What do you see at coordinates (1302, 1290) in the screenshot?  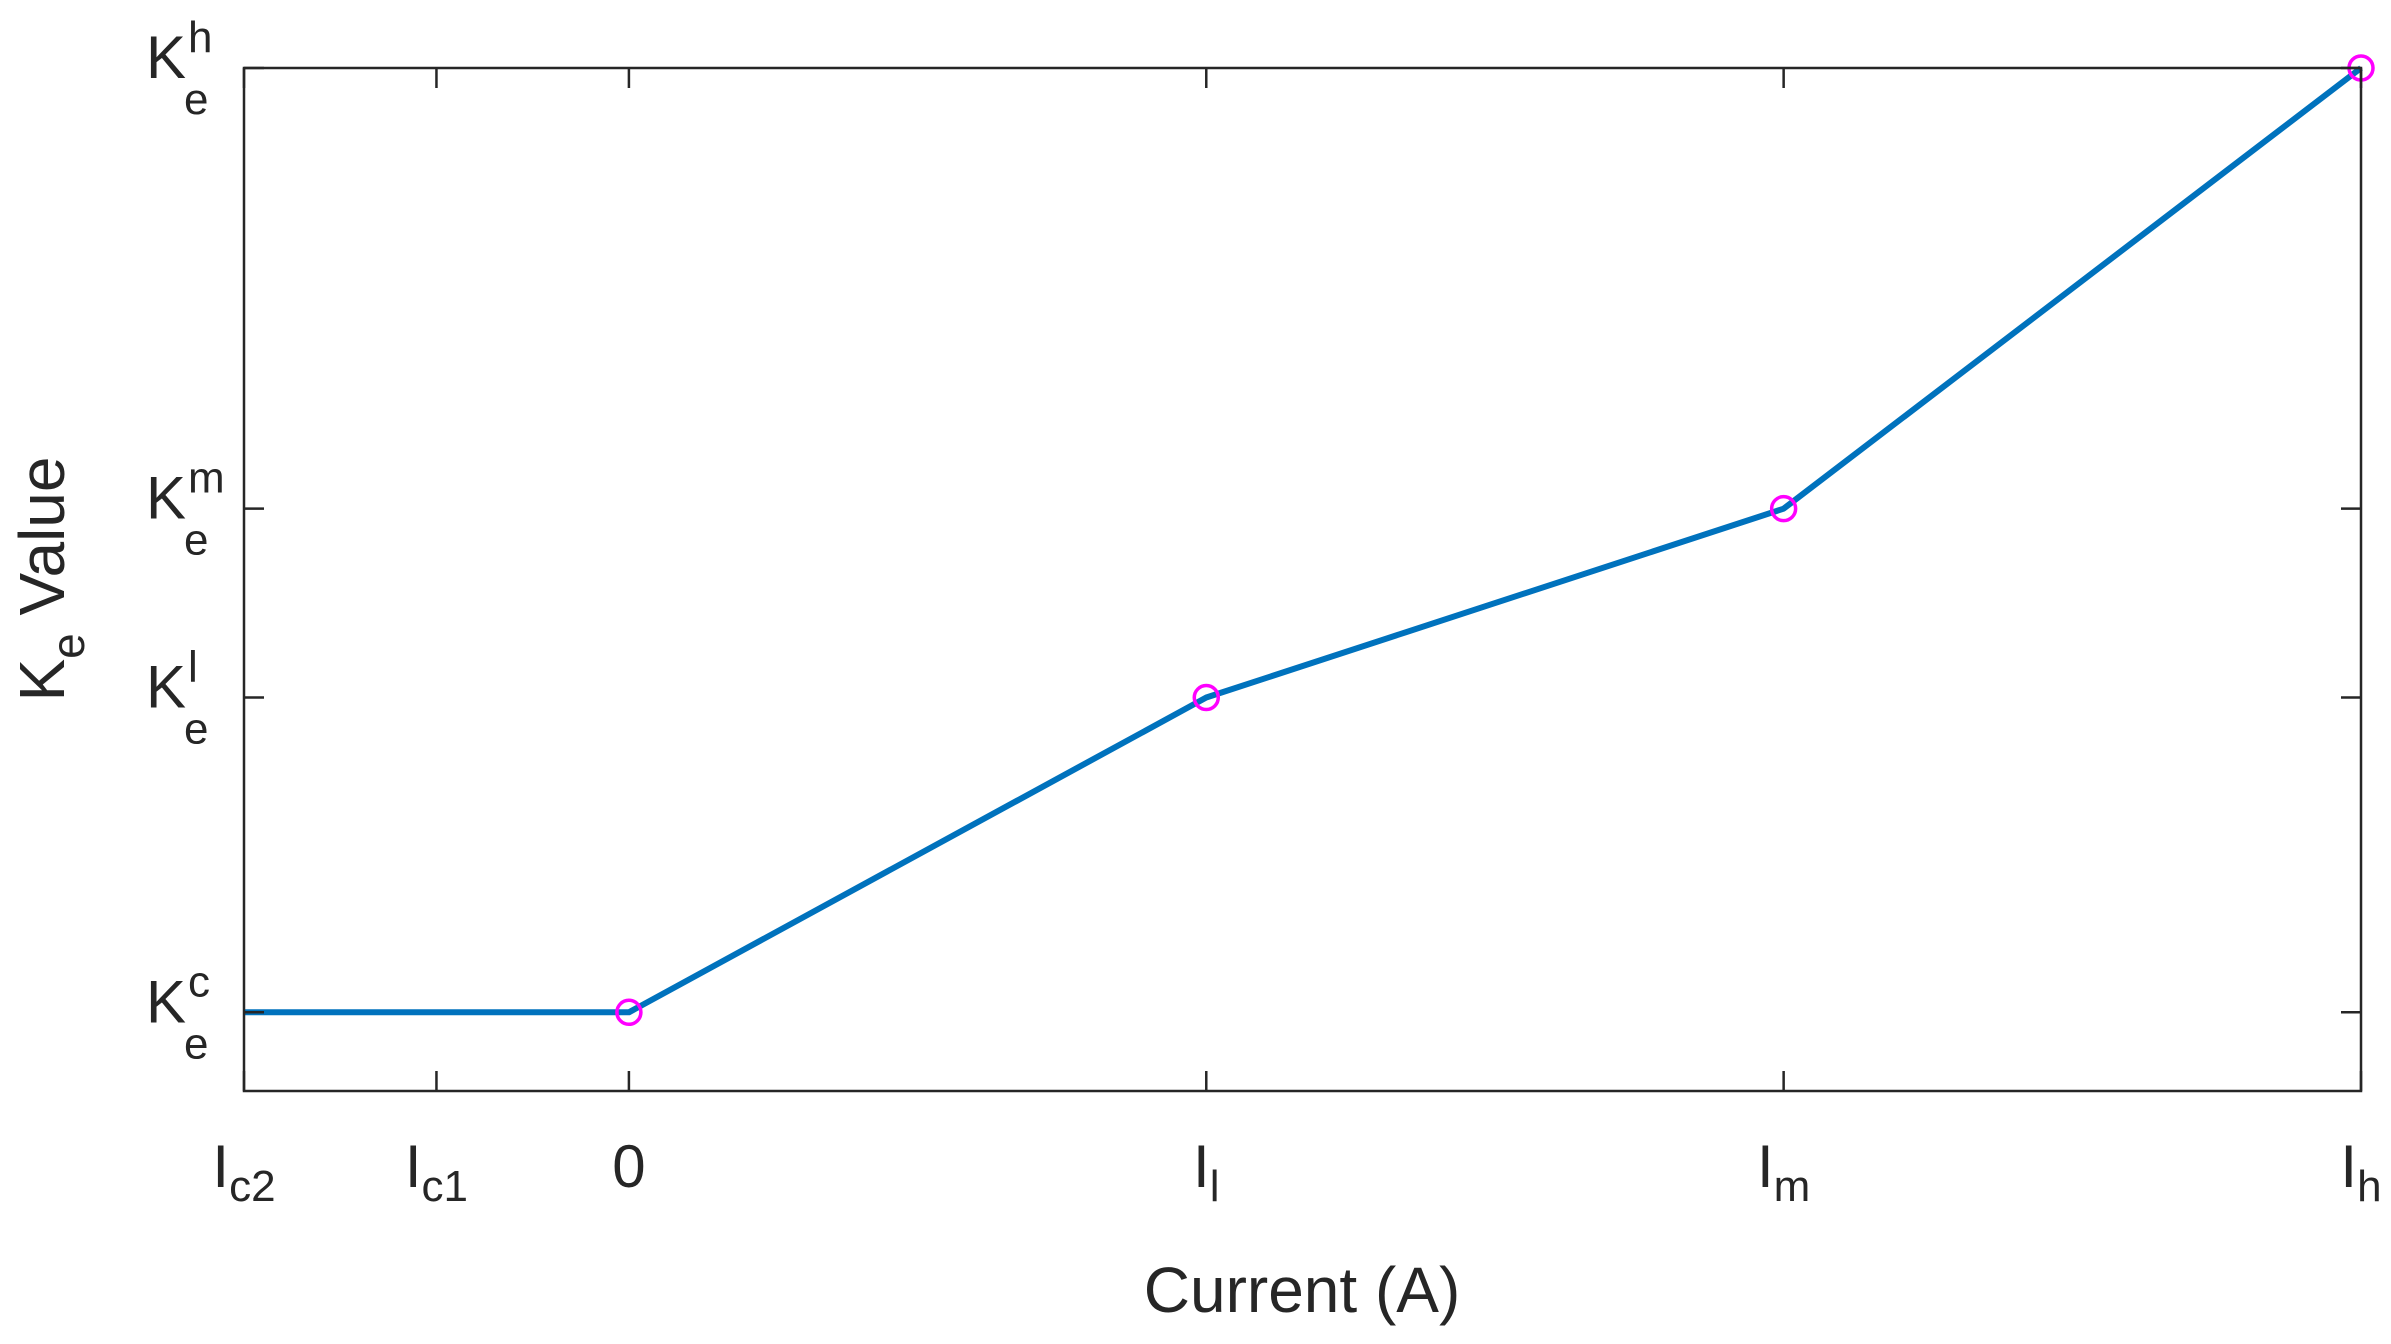 I see `x-axis-label: Current (A)` at bounding box center [1302, 1290].